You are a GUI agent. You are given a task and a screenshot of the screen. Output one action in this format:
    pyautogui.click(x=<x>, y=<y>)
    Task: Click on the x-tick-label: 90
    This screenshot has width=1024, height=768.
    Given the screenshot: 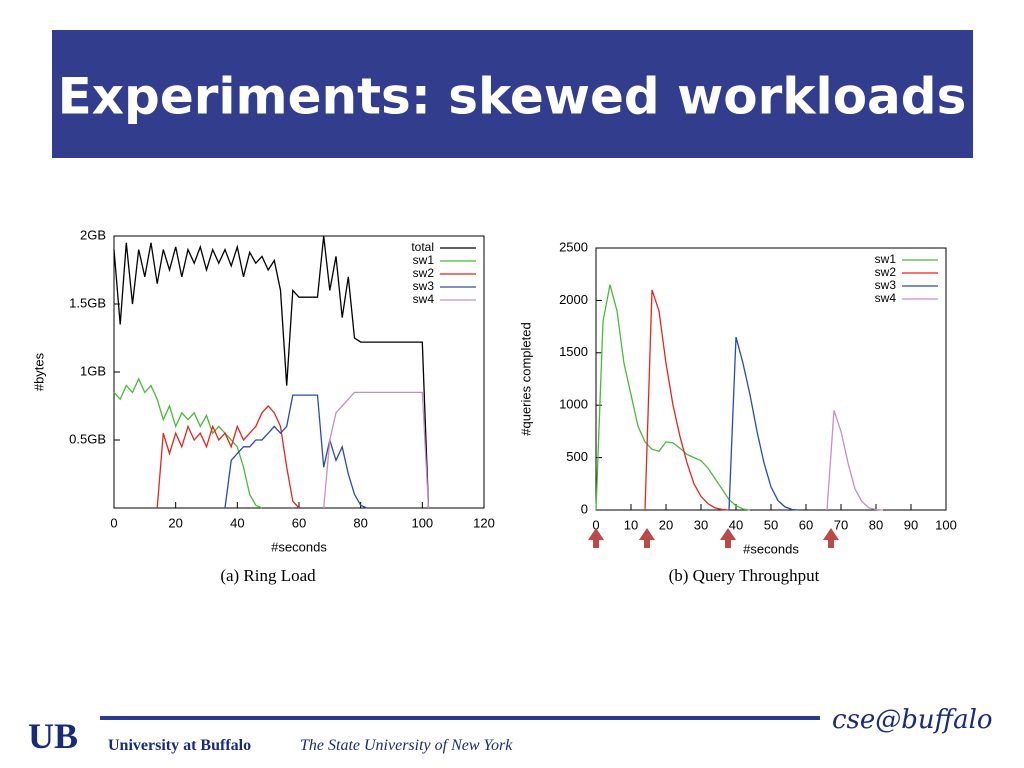 What is the action you would take?
    pyautogui.click(x=911, y=524)
    